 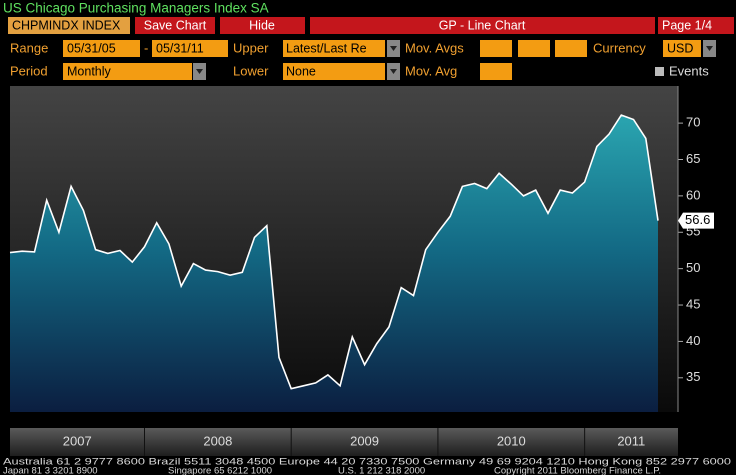 I want to click on events-label: Events, so click(x=689, y=70).